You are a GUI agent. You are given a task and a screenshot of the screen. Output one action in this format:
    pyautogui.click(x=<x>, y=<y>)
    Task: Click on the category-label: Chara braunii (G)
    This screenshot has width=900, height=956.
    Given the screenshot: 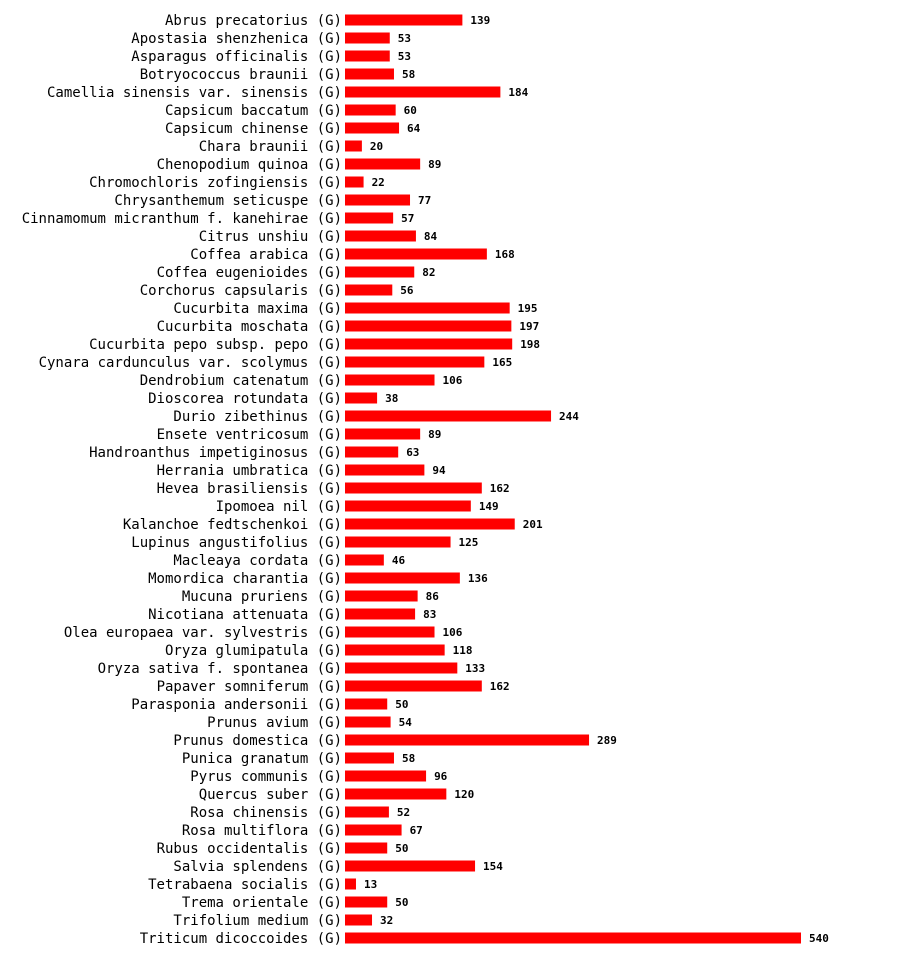 What is the action you would take?
    pyautogui.click(x=270, y=147)
    